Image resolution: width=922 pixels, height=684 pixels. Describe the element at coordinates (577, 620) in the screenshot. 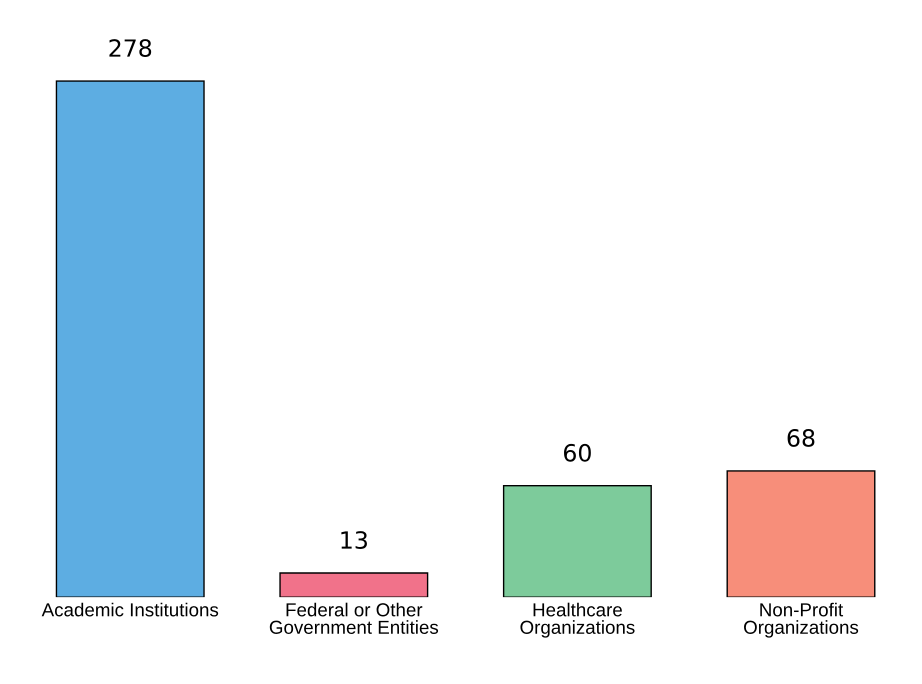

I see `x-tick-label: Healthcare Organizations` at that location.